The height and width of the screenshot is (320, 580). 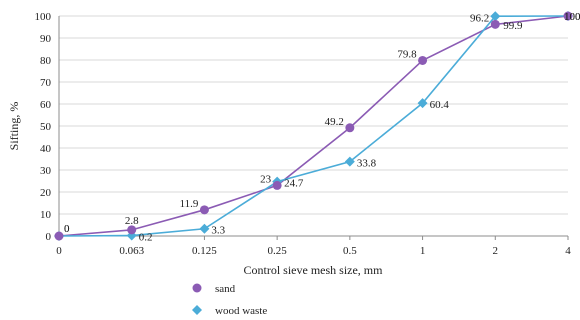 What do you see at coordinates (46, 171) in the screenshot?
I see `y-tick-label: 30` at bounding box center [46, 171].